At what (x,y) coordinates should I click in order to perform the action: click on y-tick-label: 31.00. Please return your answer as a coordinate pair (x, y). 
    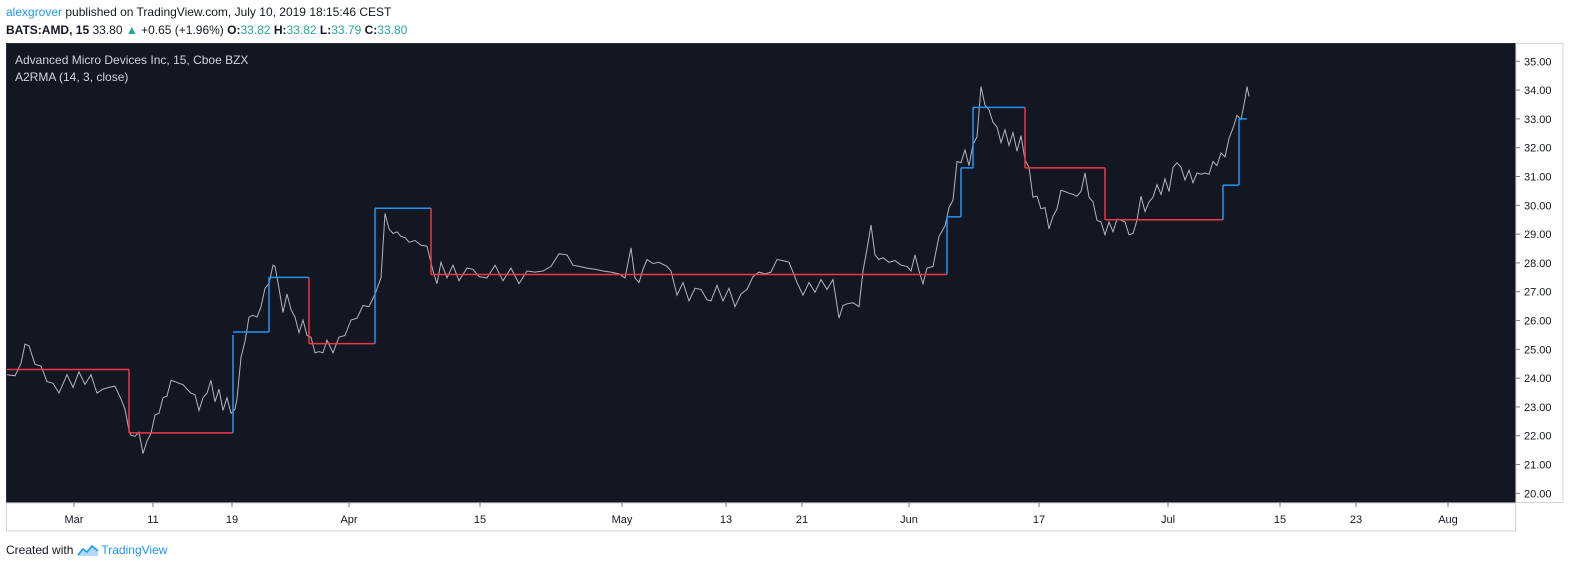
    Looking at the image, I should click on (1538, 178).